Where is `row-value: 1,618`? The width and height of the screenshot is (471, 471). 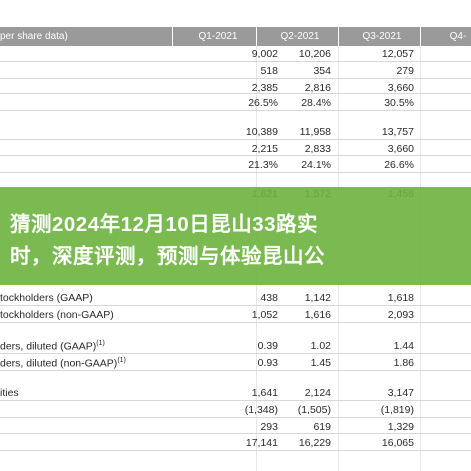
row-value: 1,618 is located at coordinates (400, 298).